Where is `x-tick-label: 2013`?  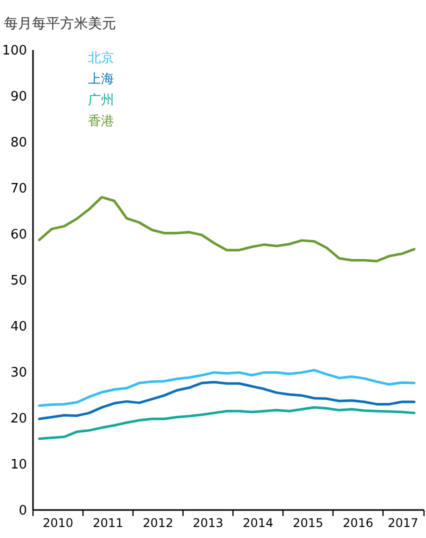 x-tick-label: 2013 is located at coordinates (208, 523).